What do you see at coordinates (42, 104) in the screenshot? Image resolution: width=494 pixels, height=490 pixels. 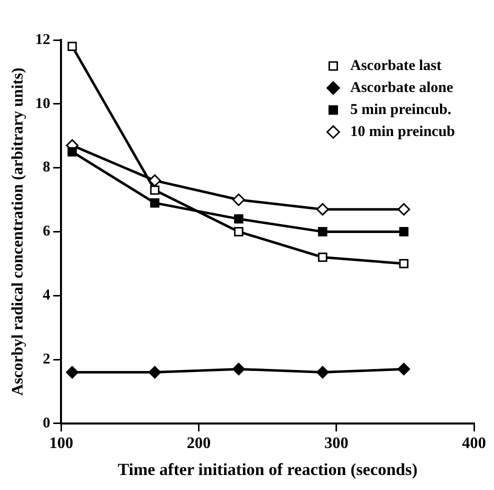 I see `y-tick-label: 10` at bounding box center [42, 104].